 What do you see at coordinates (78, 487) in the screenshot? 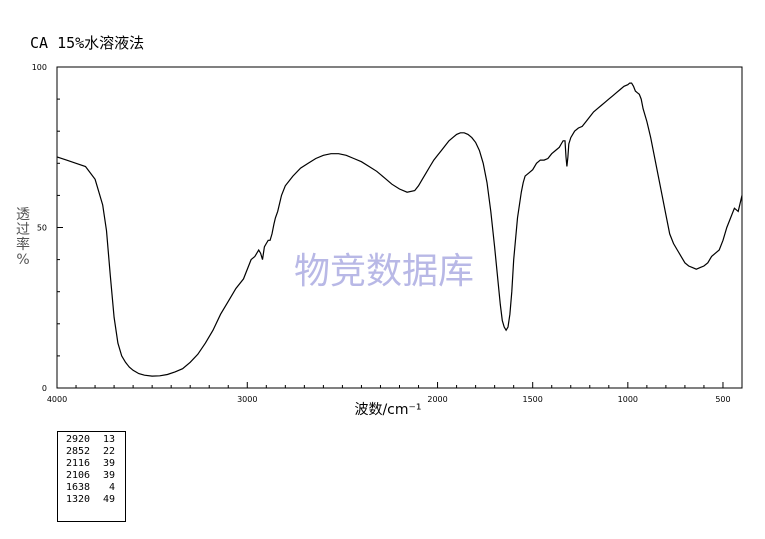
I see `peak-wavenumber: 1638` at bounding box center [78, 487].